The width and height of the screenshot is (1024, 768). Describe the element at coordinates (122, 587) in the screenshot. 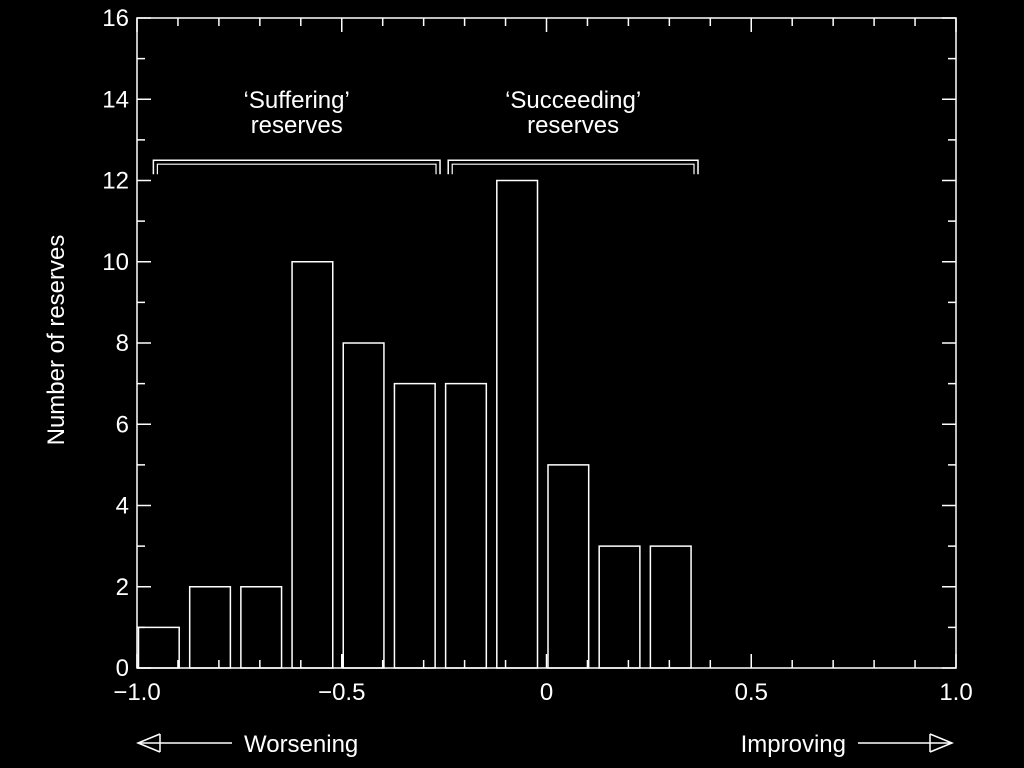

I see `y-tick-label: 2` at that location.